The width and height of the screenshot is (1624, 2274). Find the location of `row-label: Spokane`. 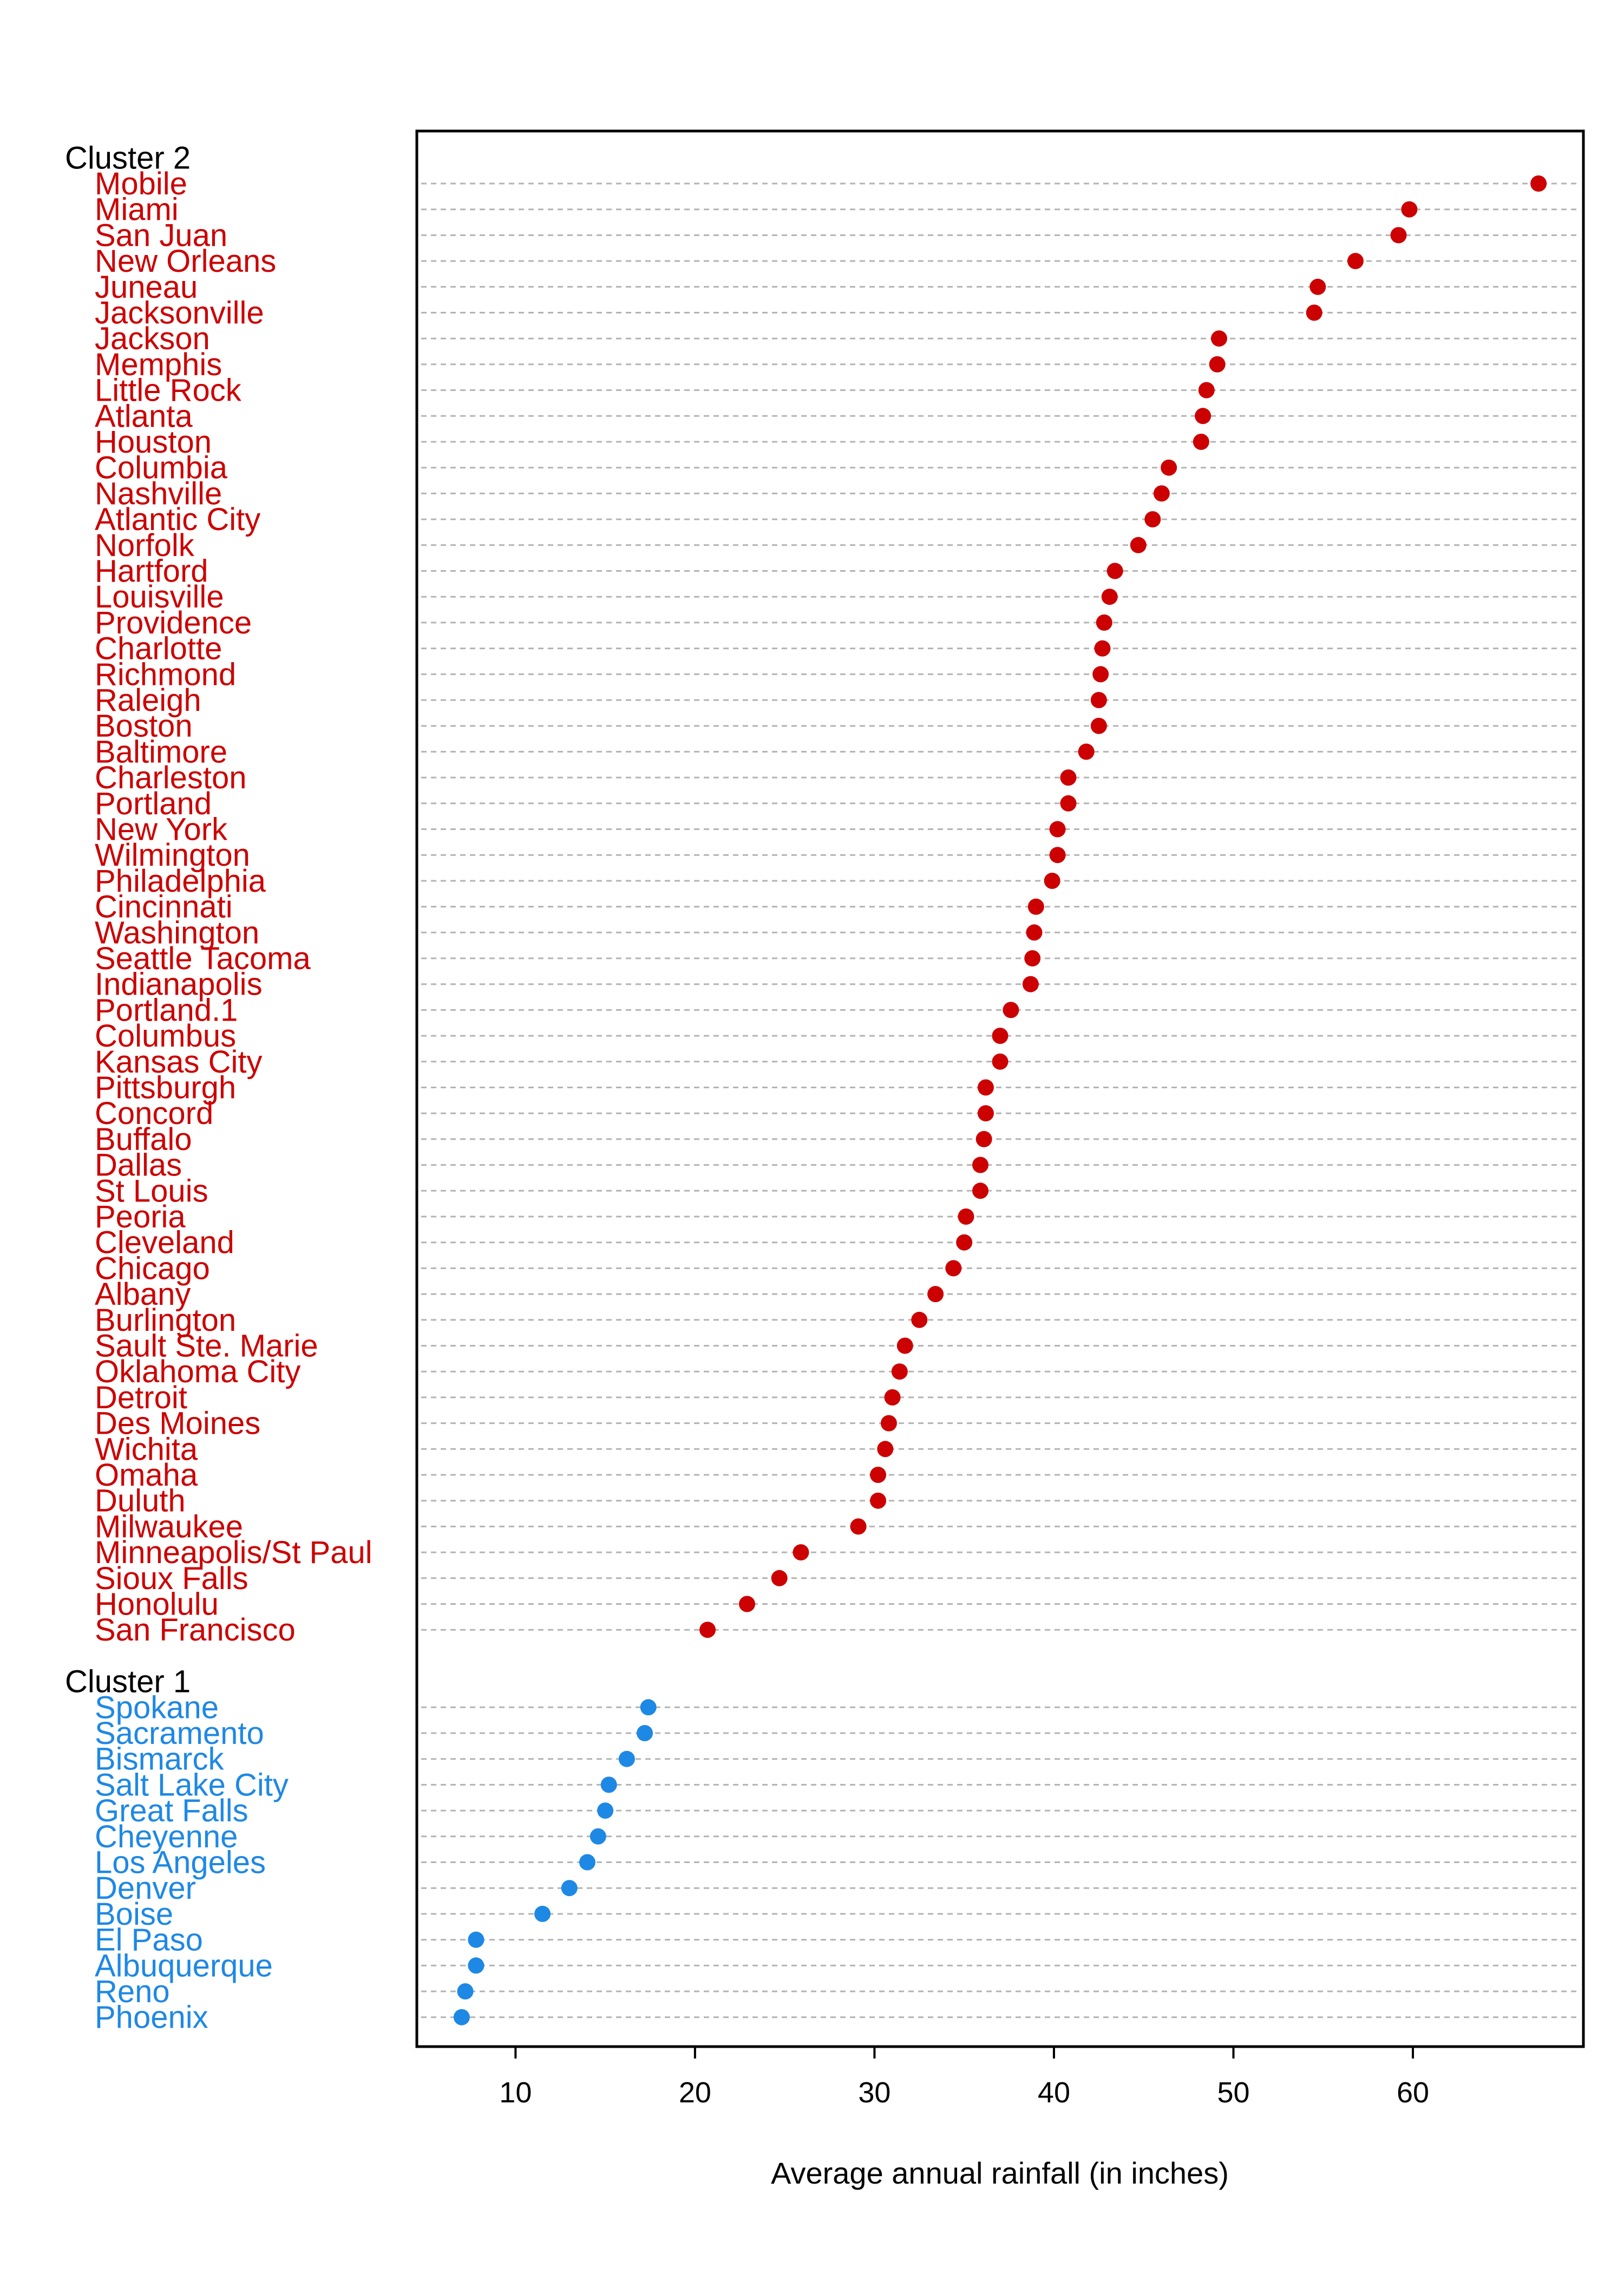

row-label: Spokane is located at coordinates (157, 1708).